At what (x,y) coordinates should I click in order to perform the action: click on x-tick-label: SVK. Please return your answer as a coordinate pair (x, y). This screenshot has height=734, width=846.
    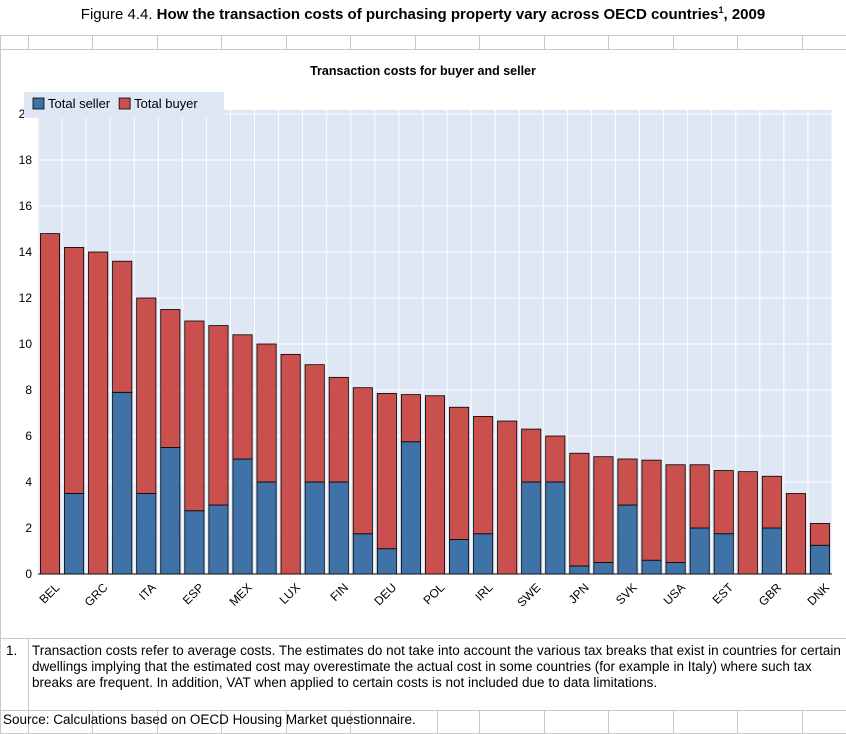
    Looking at the image, I should click on (626, 593).